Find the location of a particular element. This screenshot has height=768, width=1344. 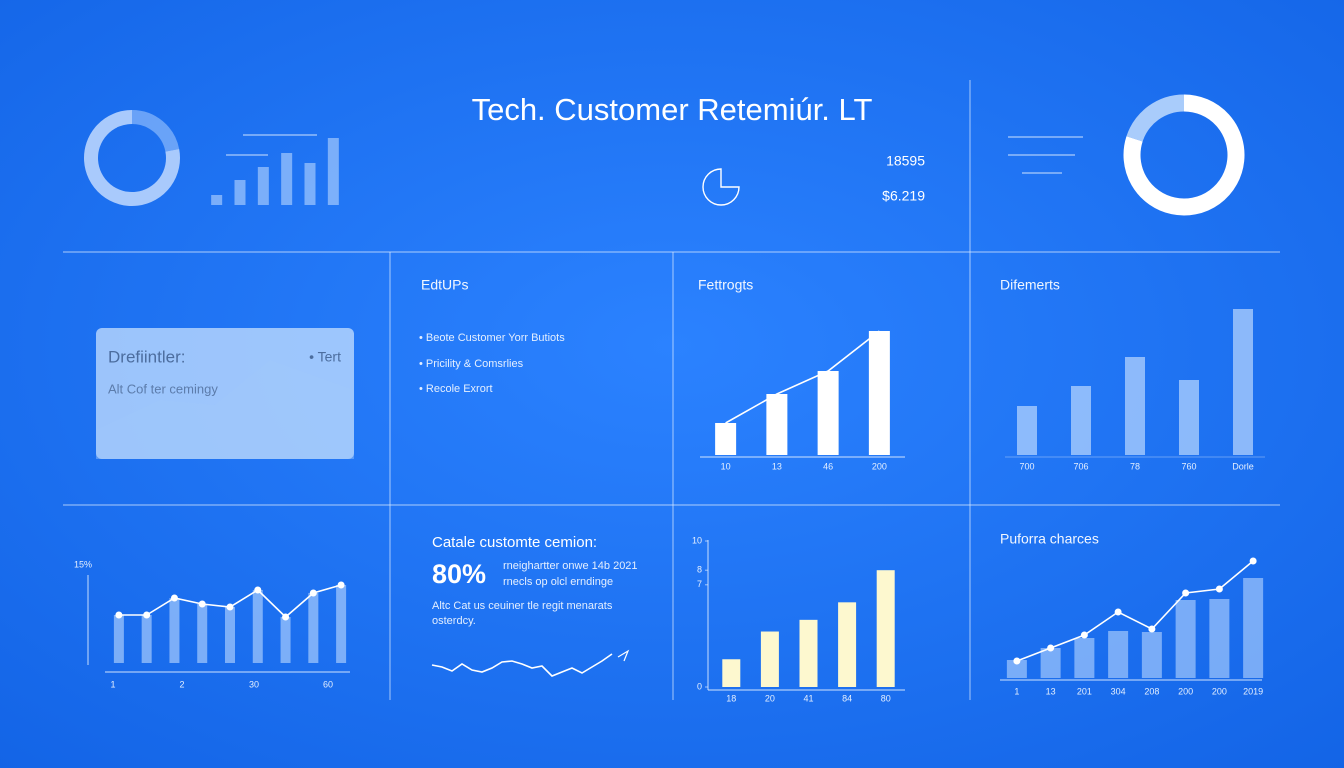

card-area is located at coordinates (225, 409).